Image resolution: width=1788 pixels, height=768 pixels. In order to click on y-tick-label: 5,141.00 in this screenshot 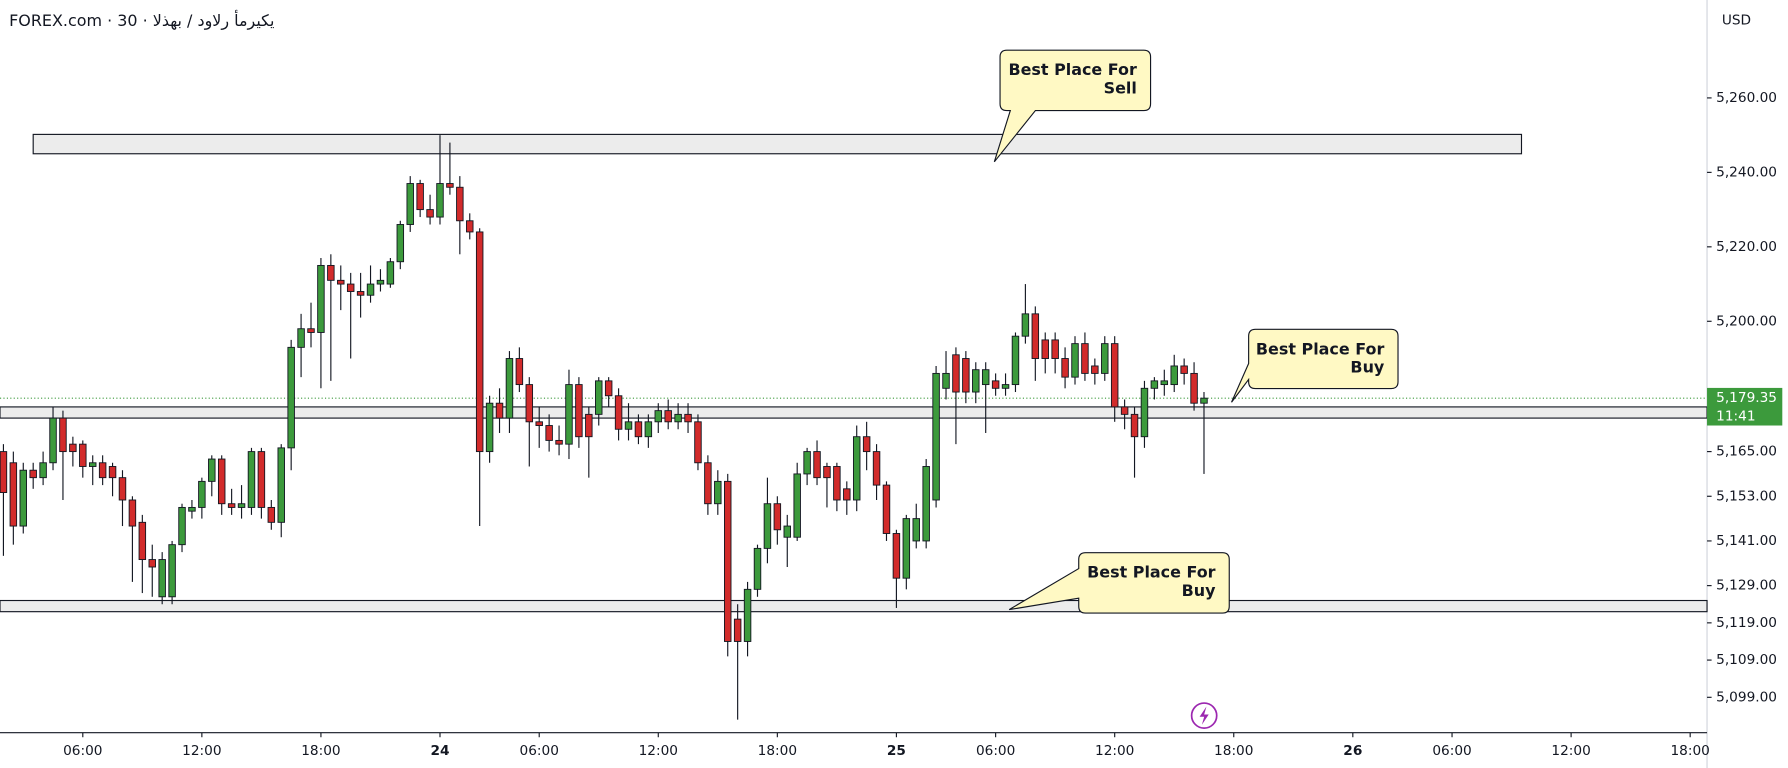, I will do `click(1746, 541)`.